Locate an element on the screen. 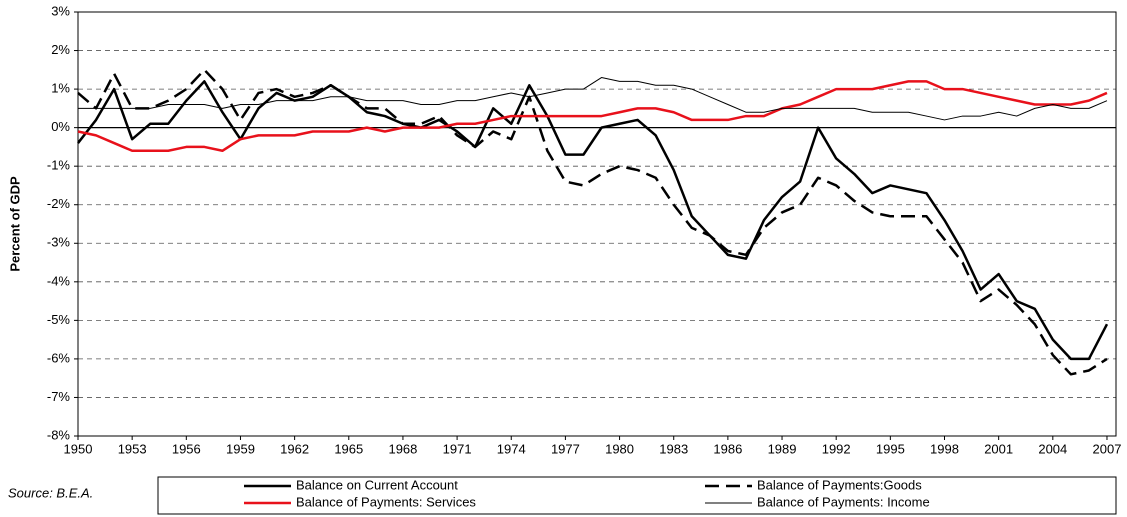 This screenshot has width=1127, height=517. y-tick-label: 2% is located at coordinates (60, 49).